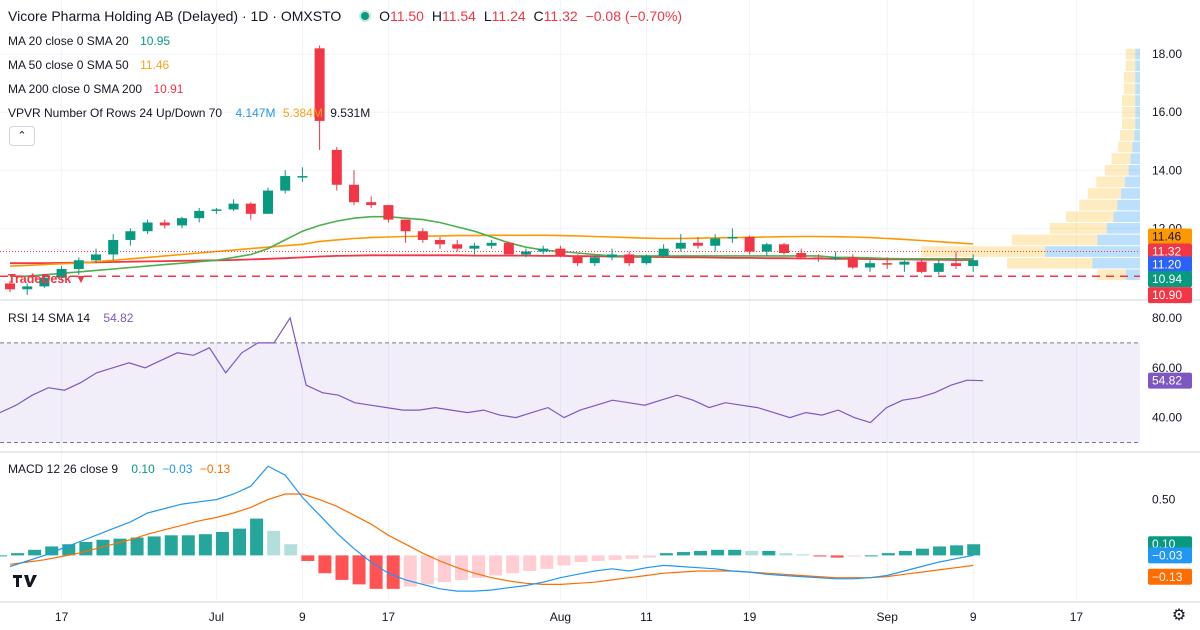 The width and height of the screenshot is (1200, 630). I want to click on collapse-legend-button: ⌃, so click(22, 136).